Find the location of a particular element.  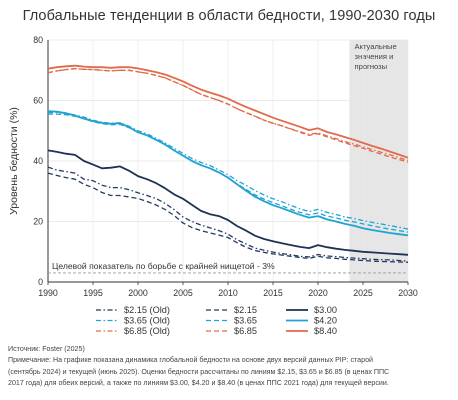

legend-label-6: $6.85 (Old) is located at coordinates (147, 331).